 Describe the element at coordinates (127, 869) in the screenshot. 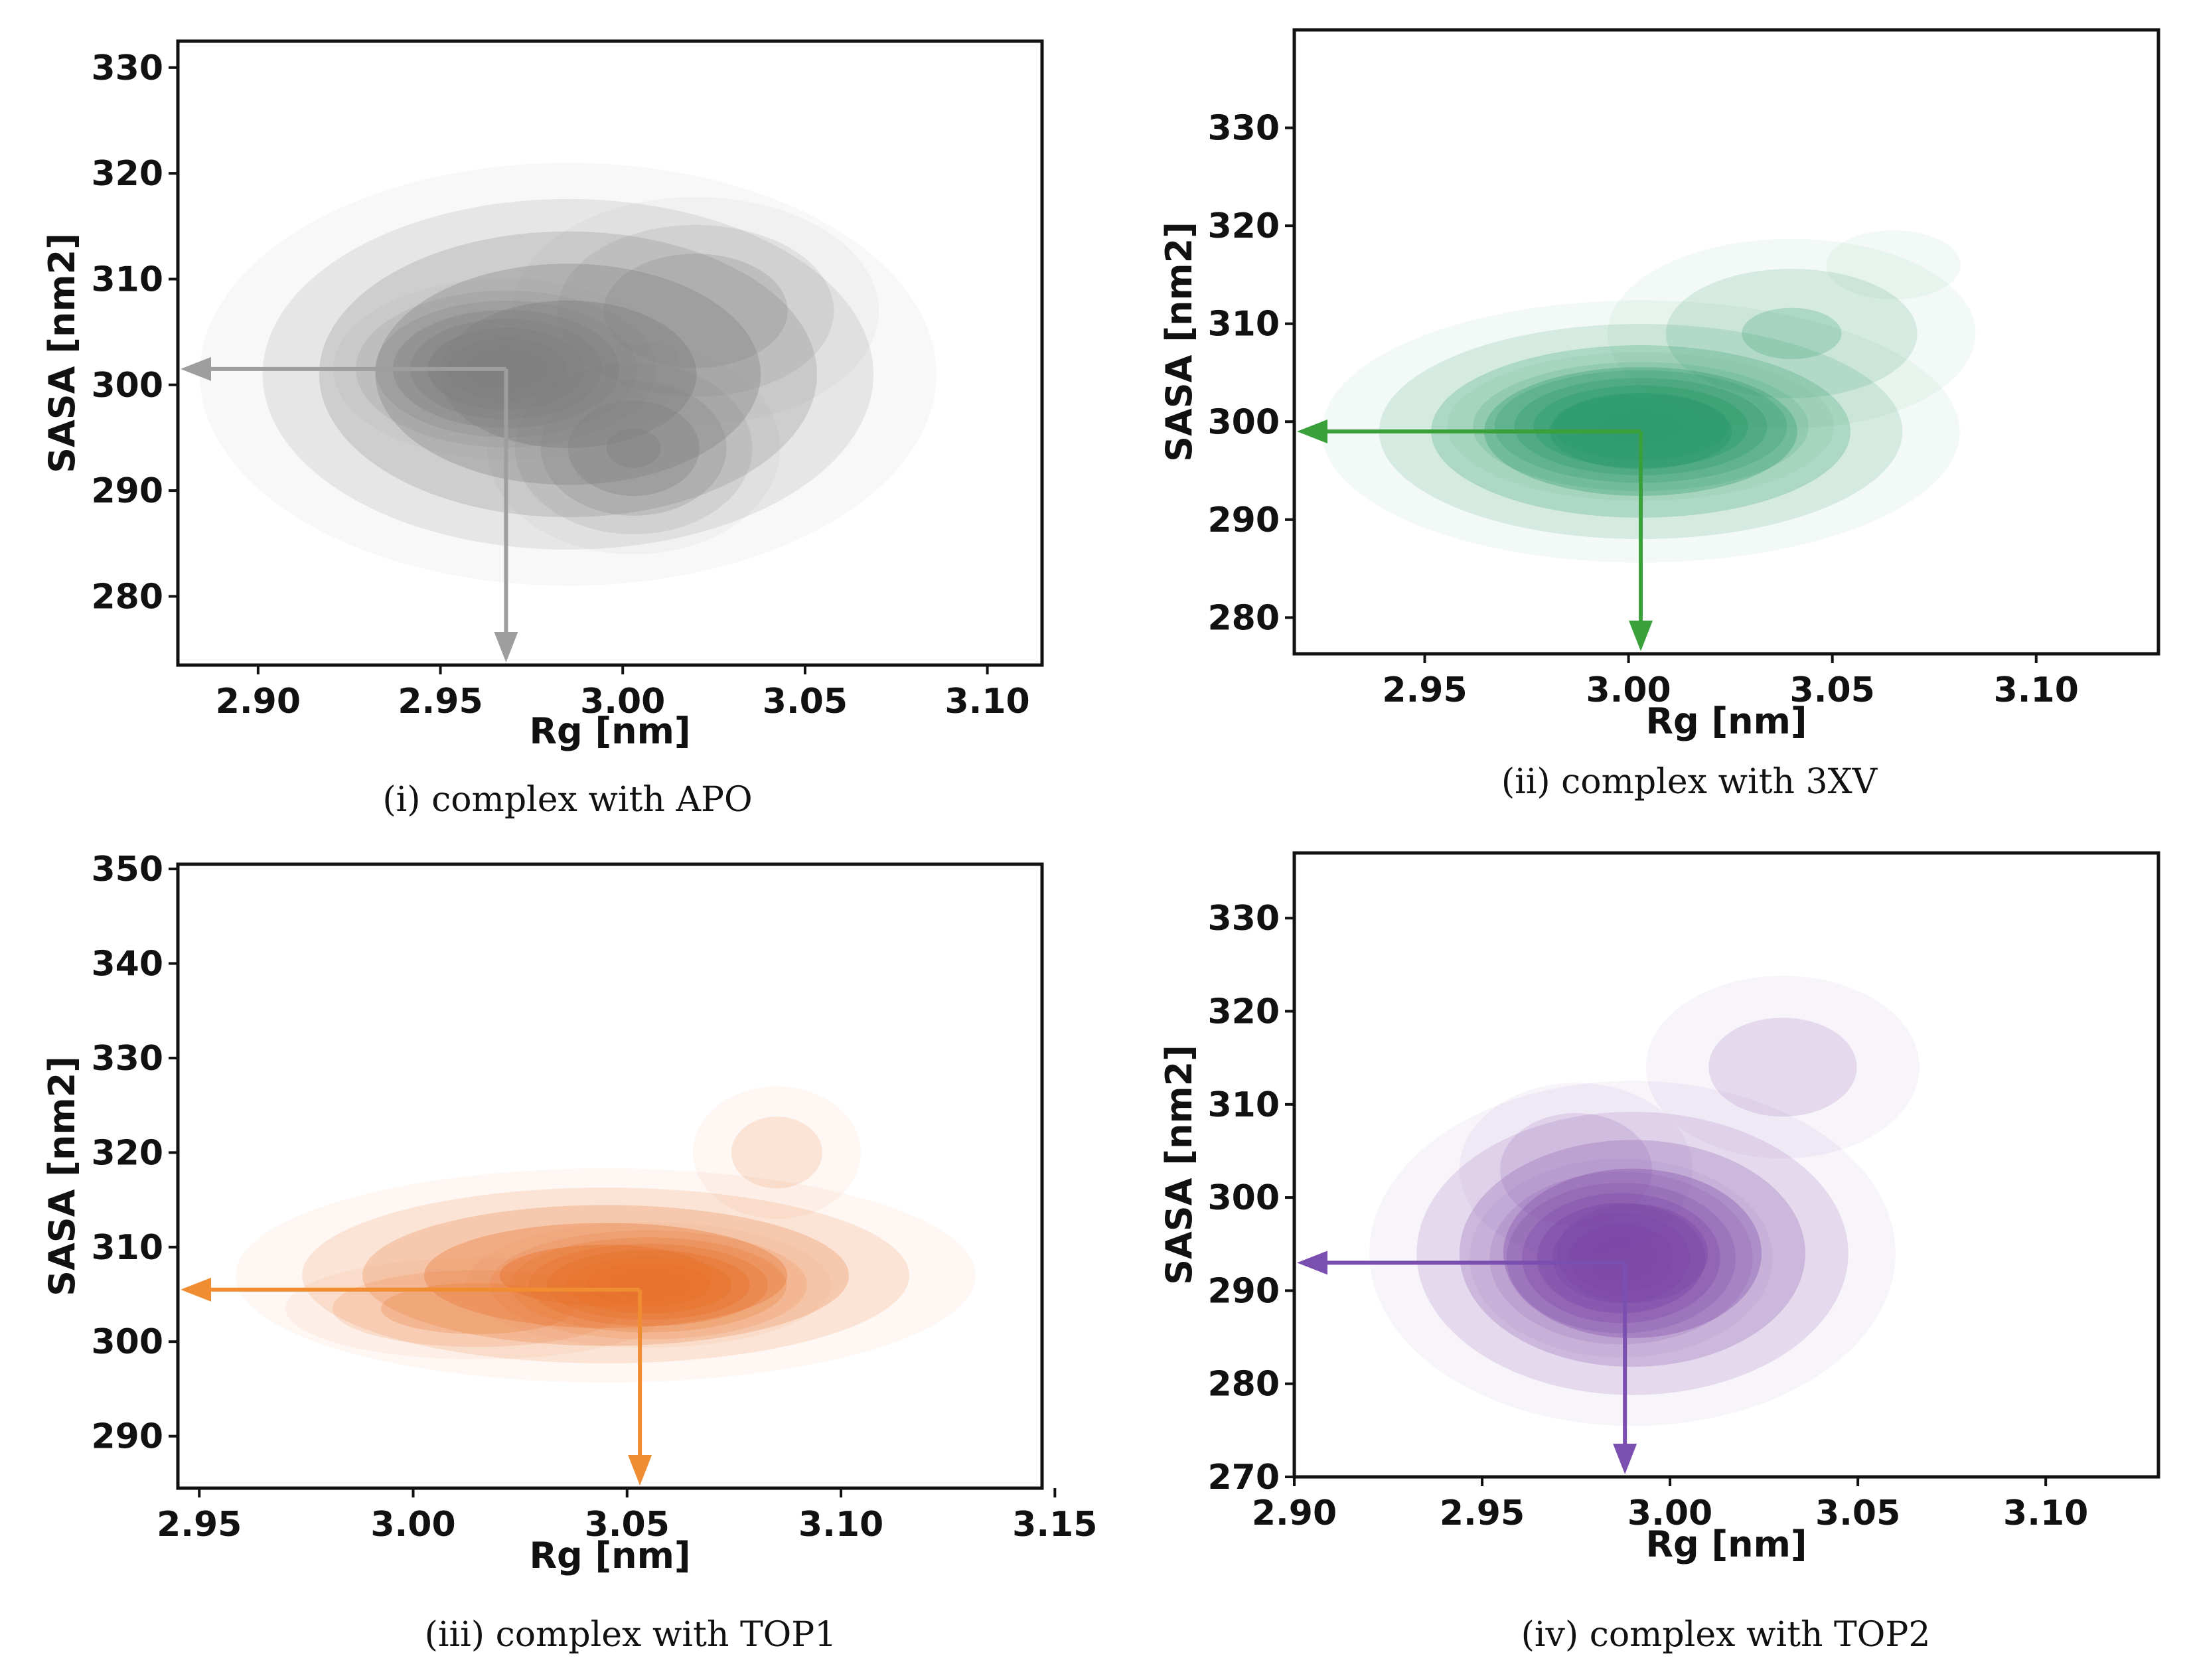

I see `y-tick-label: 350` at that location.